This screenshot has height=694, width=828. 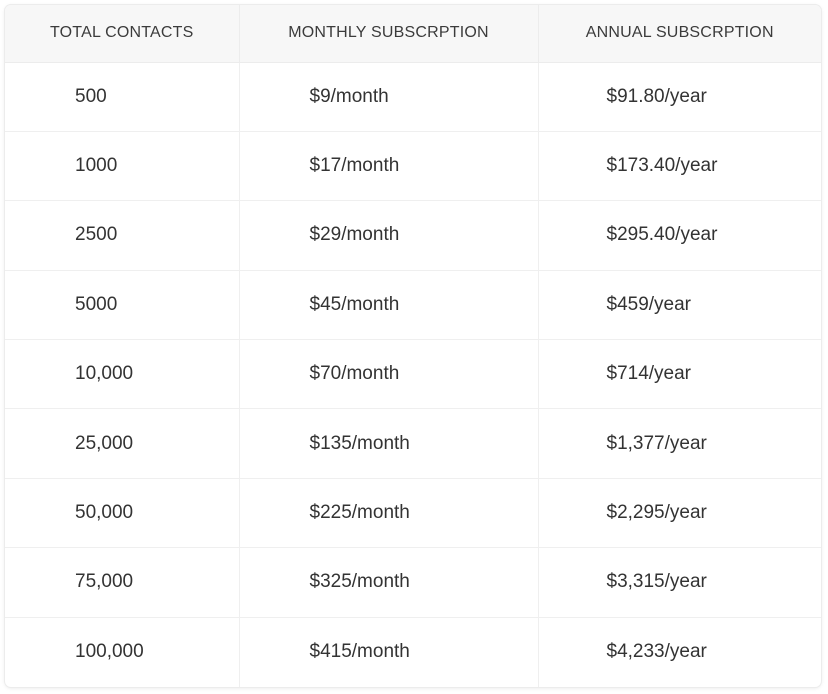 I want to click on header-annual-subscription: ANNUAL SUBSCRPTION, so click(x=679, y=34).